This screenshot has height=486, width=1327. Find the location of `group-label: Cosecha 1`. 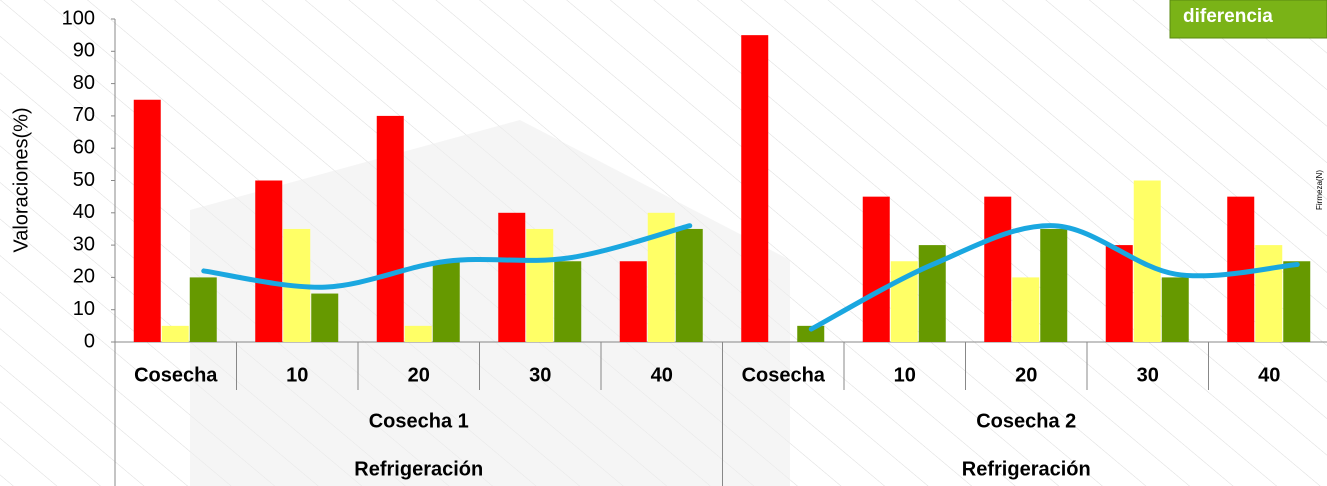

group-label: Cosecha 1 is located at coordinates (419, 421).